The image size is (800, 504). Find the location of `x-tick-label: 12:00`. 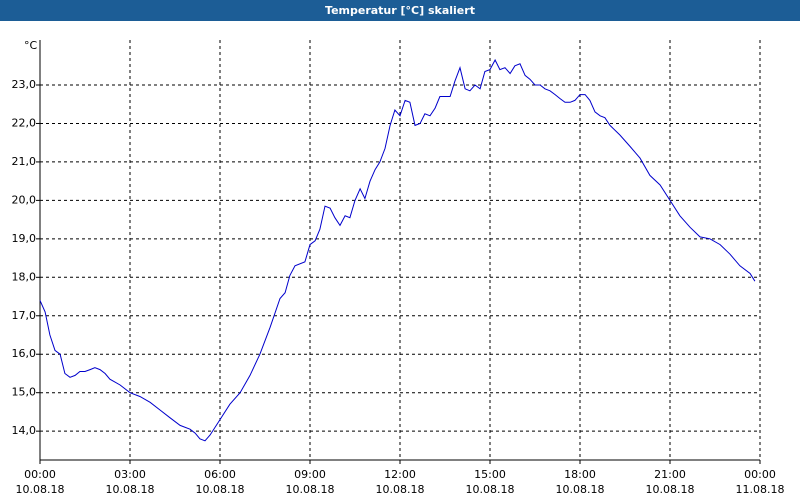

x-tick-label: 12:00 is located at coordinates (400, 474).